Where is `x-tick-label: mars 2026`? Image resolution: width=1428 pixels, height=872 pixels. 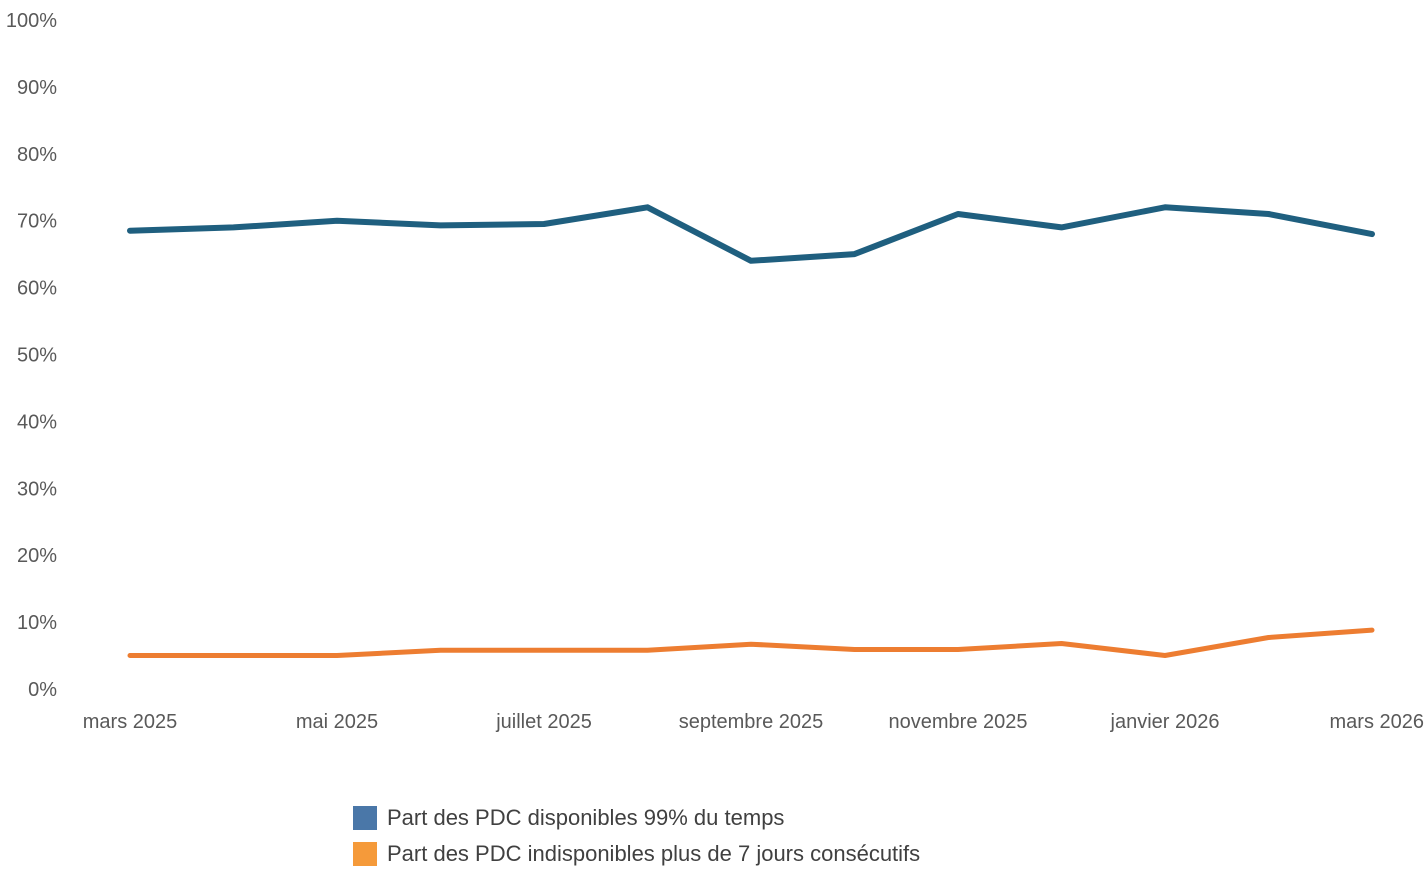
x-tick-label: mars 2026 is located at coordinates (1377, 722).